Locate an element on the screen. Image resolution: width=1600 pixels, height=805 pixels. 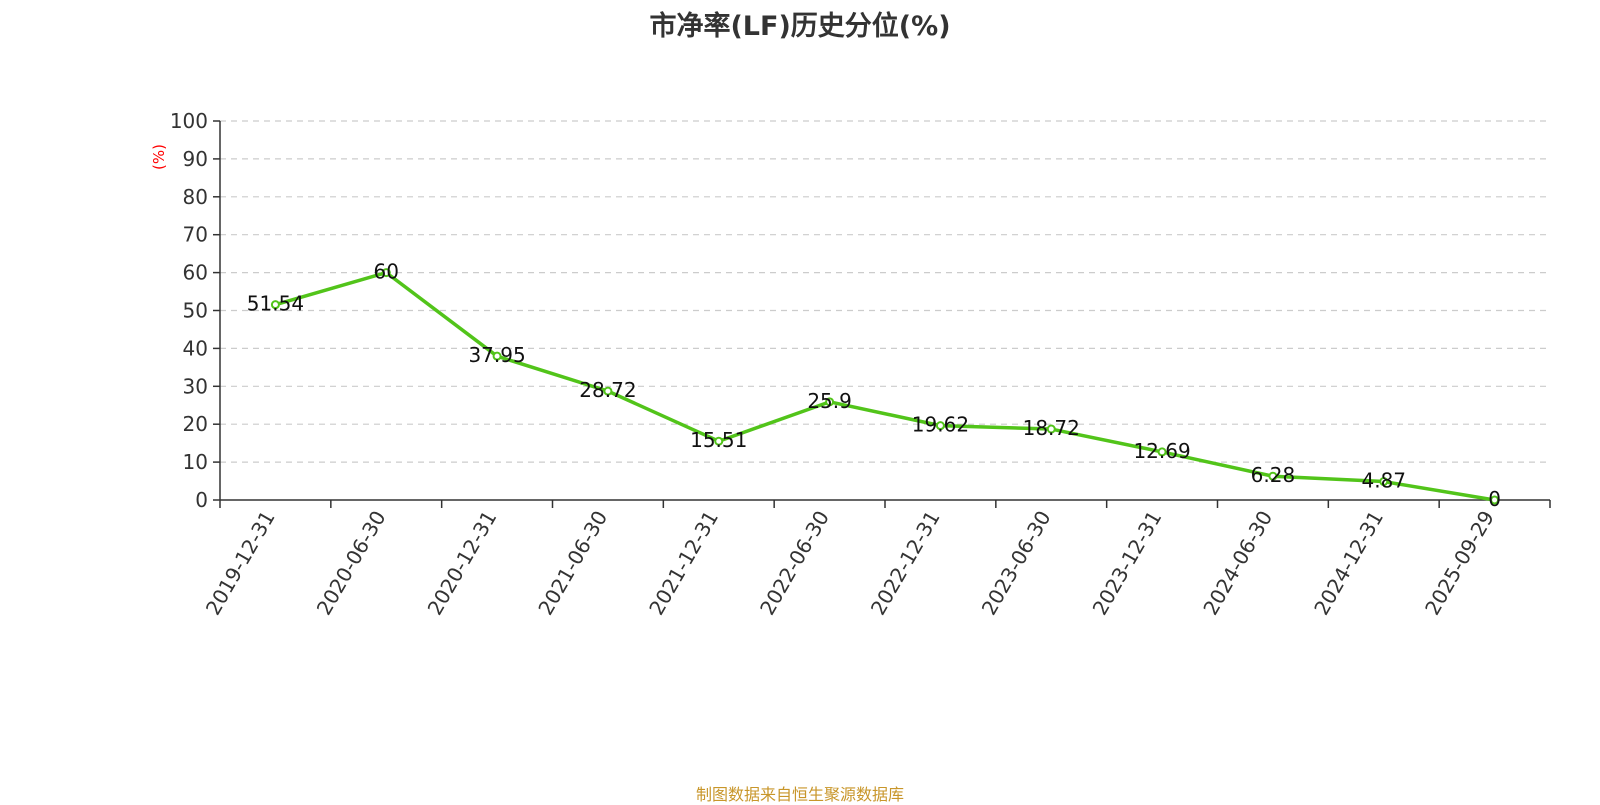
x-tick-label: 2019-12-31 is located at coordinates (240, 563).